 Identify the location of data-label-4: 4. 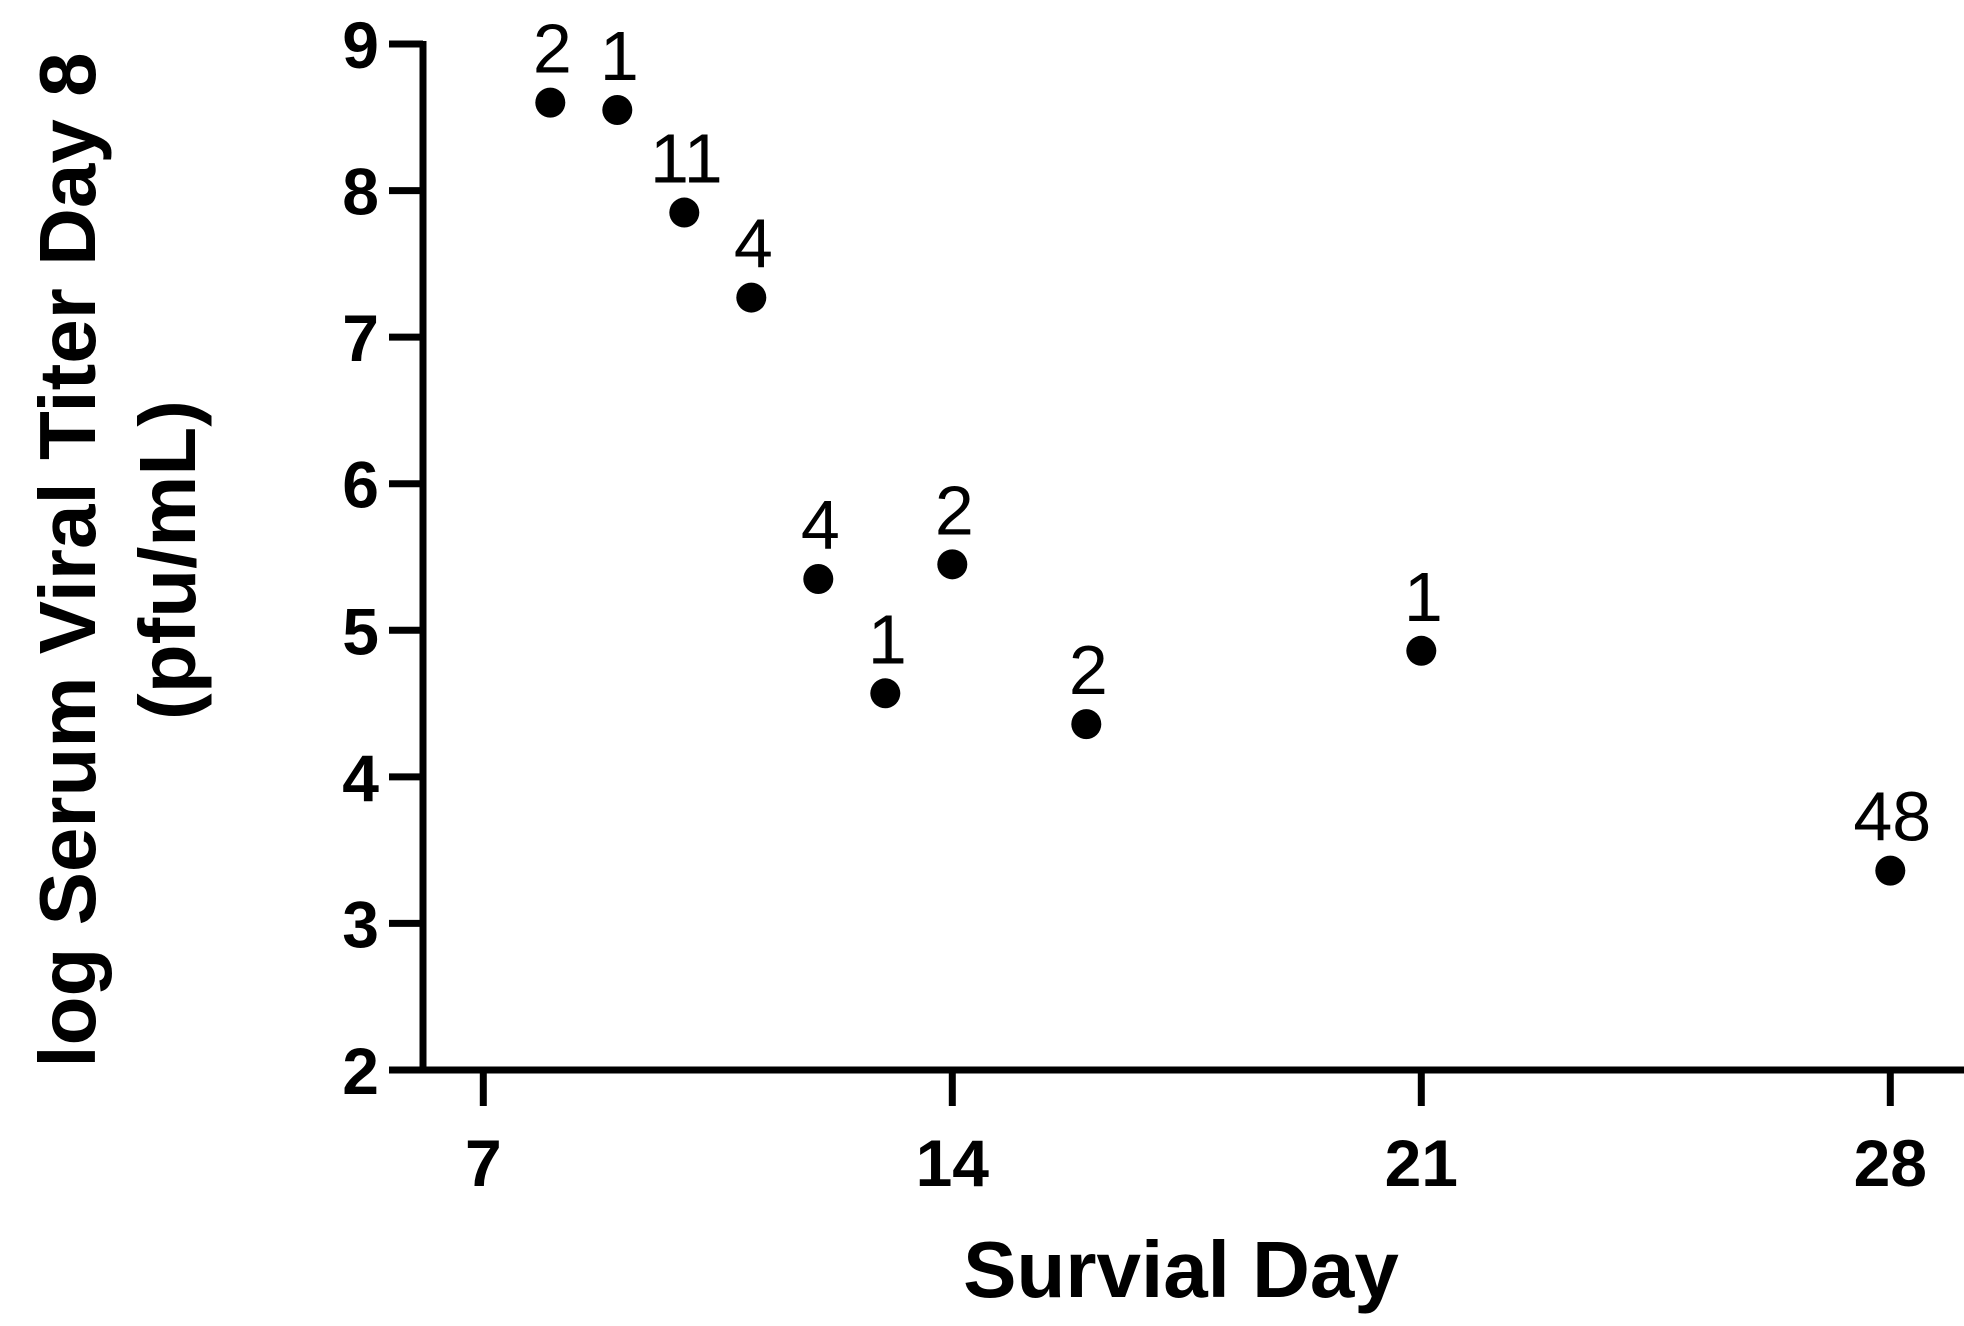
(820, 525).